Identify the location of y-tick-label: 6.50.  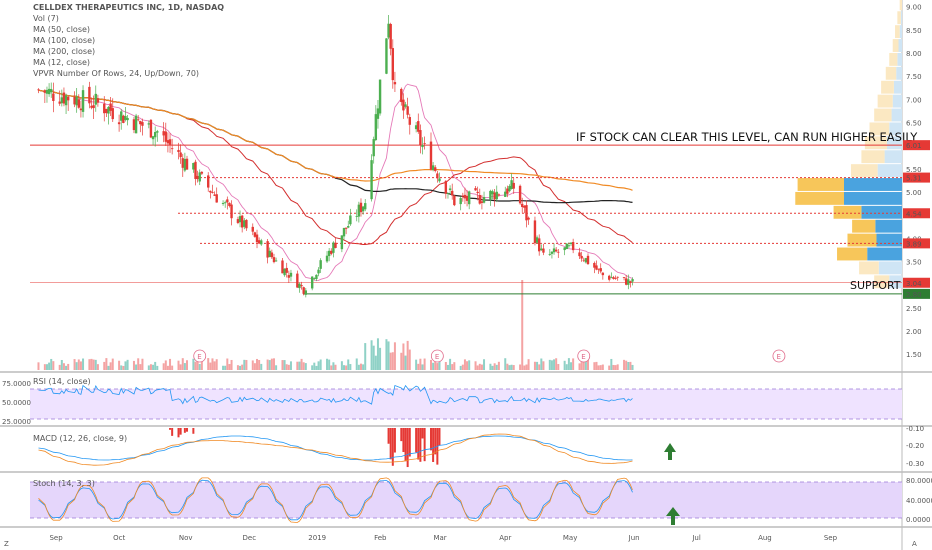
(914, 123).